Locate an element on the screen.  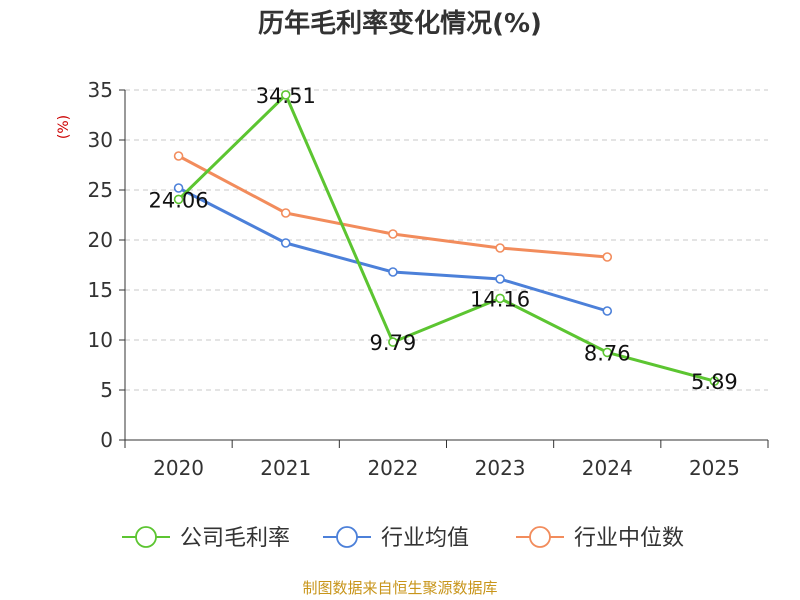
data-label: 24.06 is located at coordinates (179, 200).